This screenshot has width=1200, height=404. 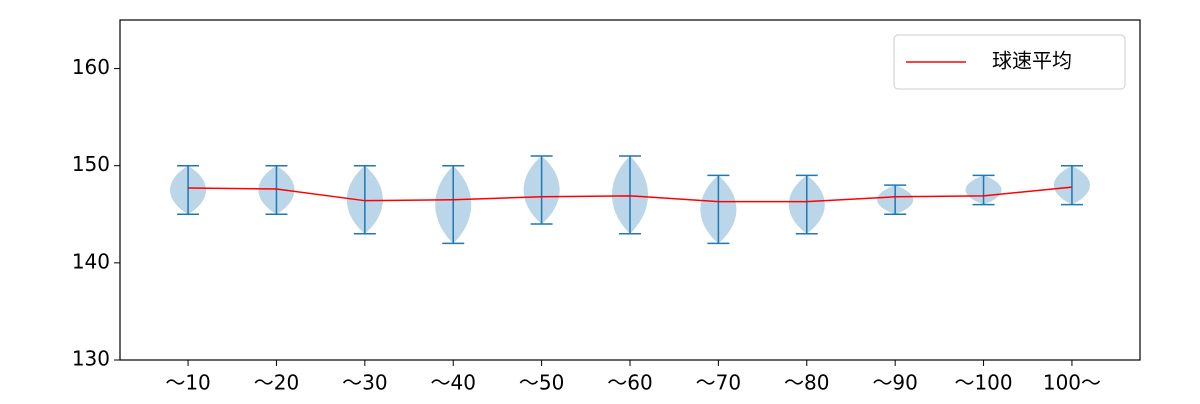 What do you see at coordinates (364, 383) in the screenshot?
I see `x-tick-label: 〜30` at bounding box center [364, 383].